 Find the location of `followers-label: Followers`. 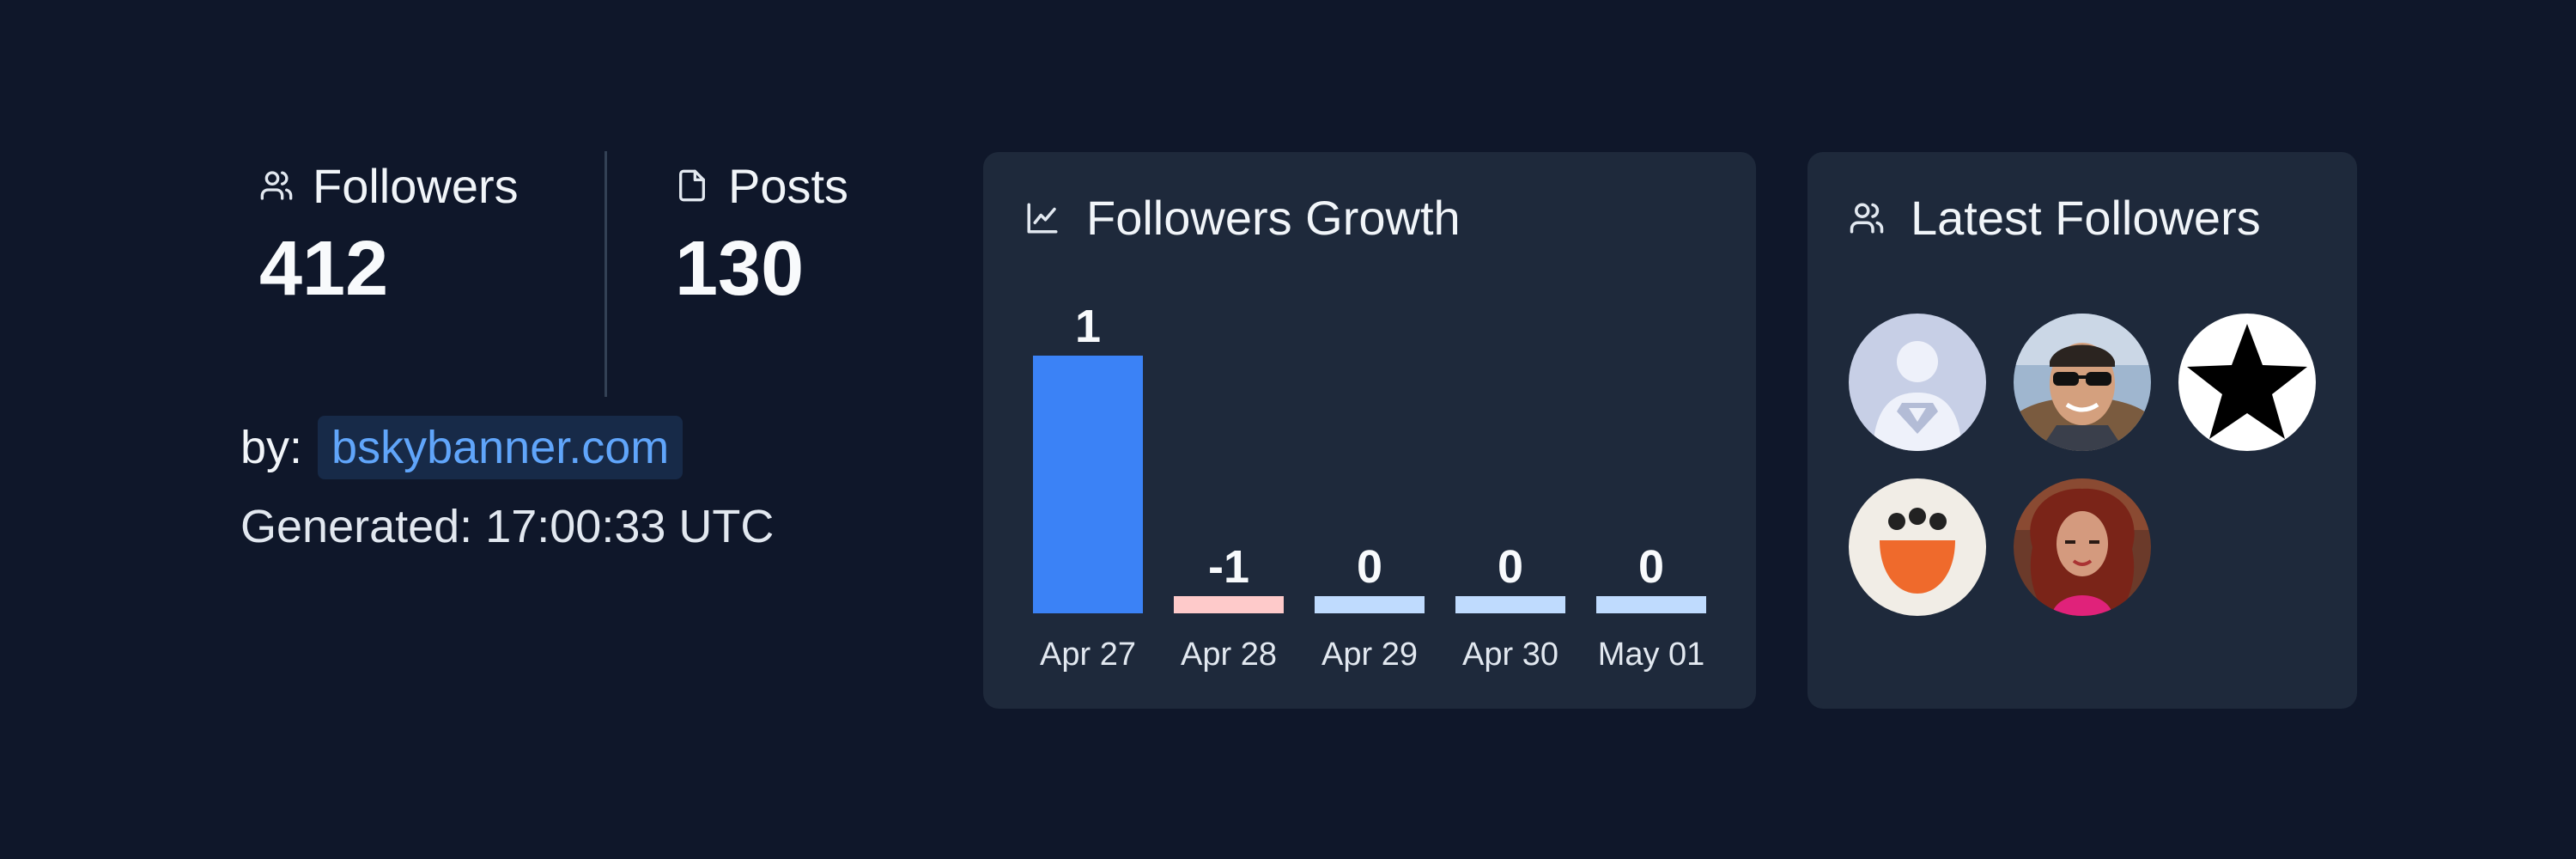

followers-label: Followers is located at coordinates (416, 186).